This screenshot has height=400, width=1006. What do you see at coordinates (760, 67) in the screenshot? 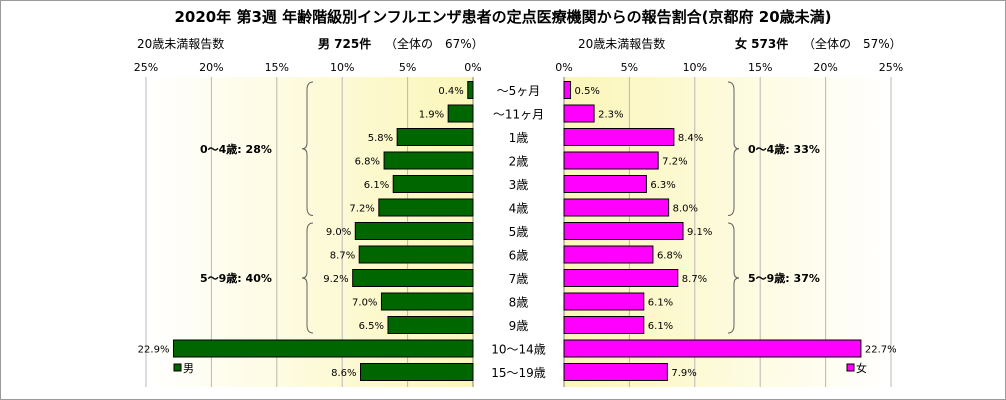
I see `tick-label-right: 15%` at bounding box center [760, 67].